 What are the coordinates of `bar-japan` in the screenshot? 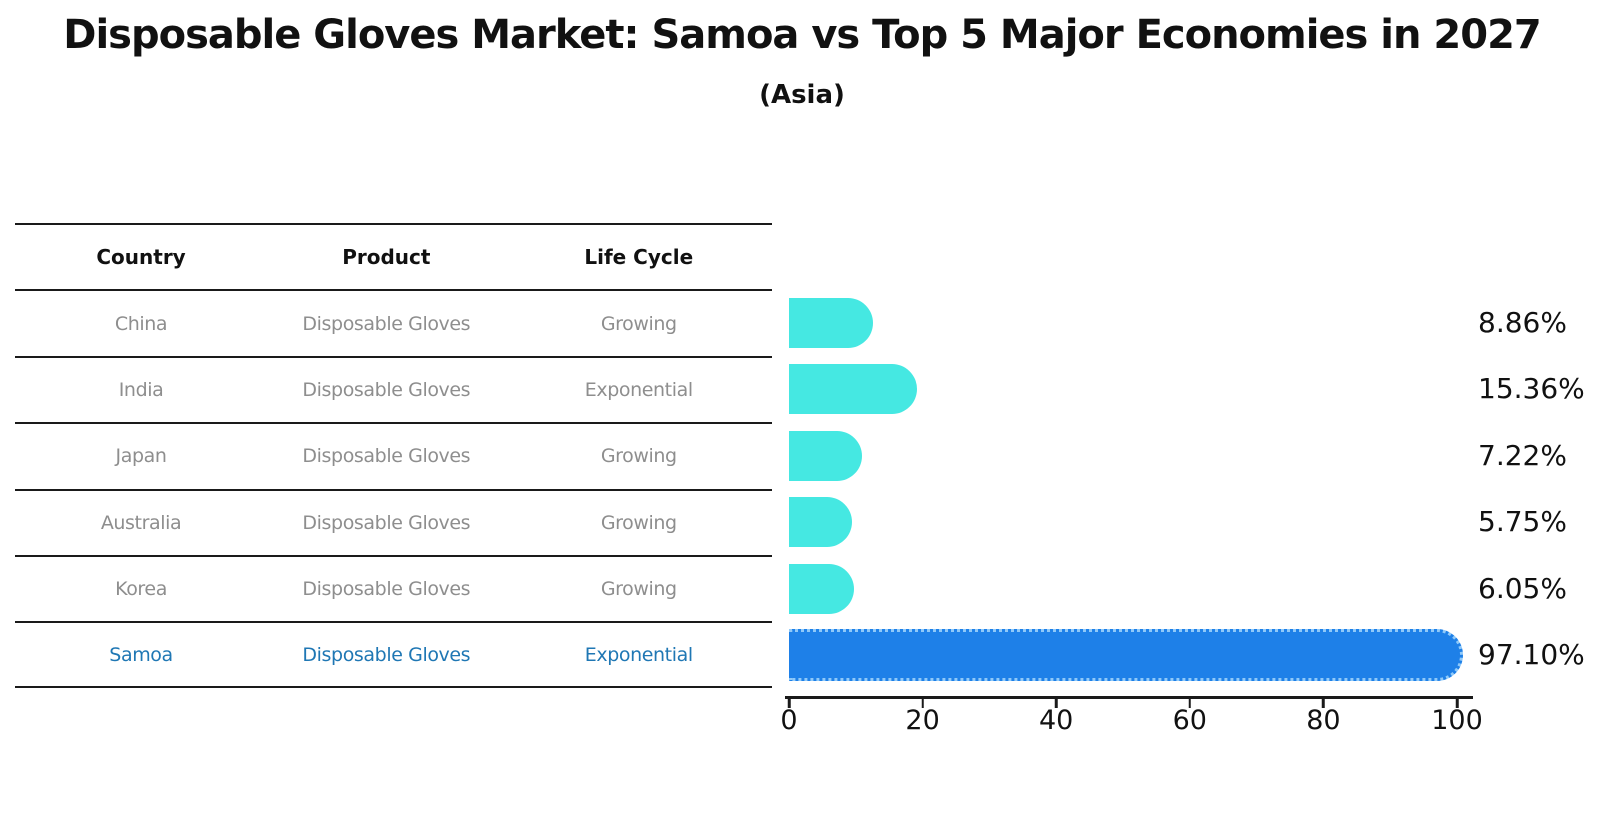 It's located at (826, 455).